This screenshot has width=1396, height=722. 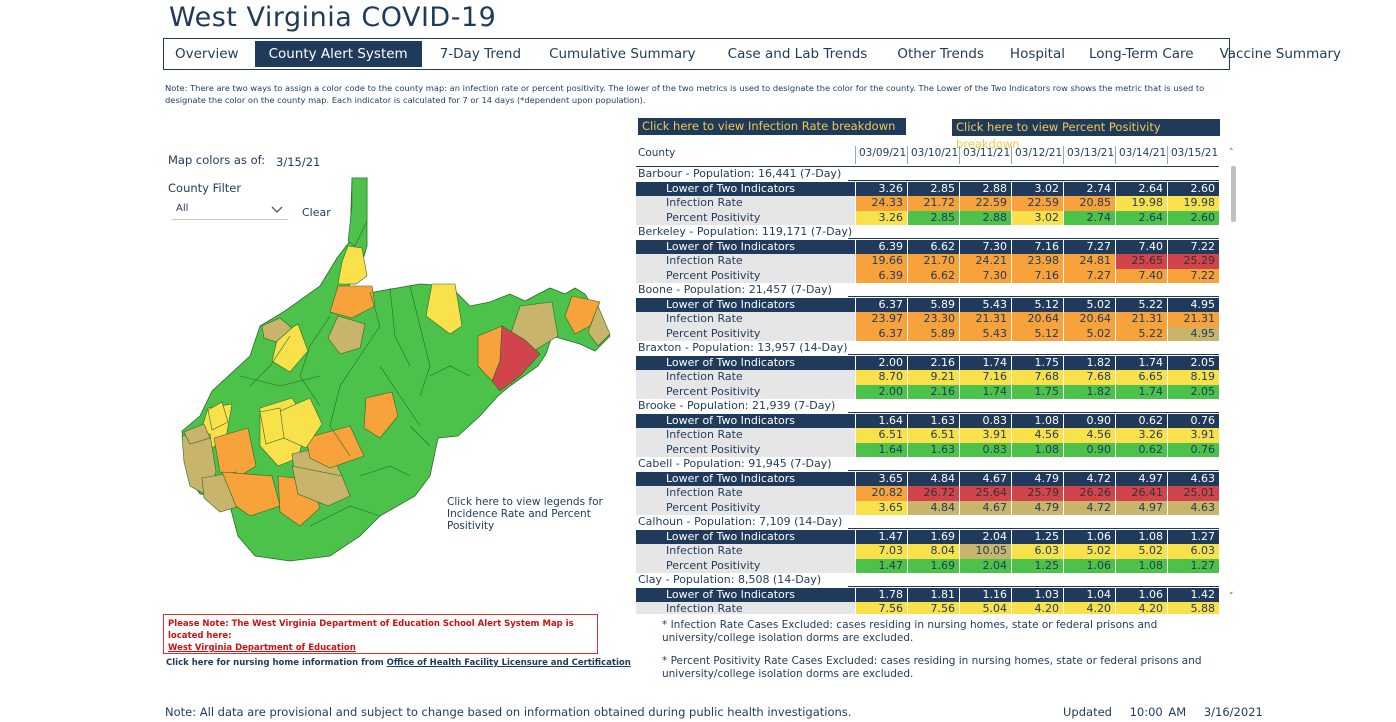 I want to click on county-wood, so click(x=277, y=330).